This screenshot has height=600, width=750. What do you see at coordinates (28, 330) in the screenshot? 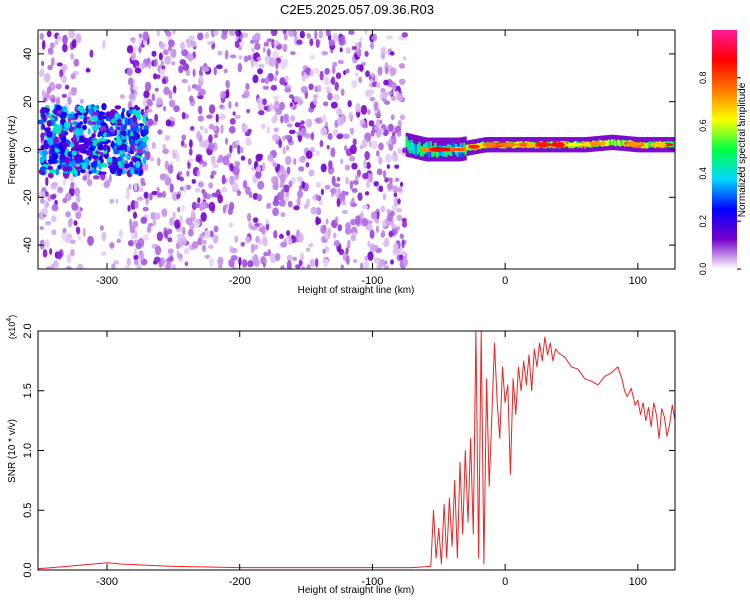
I see `y-tick-label: 2.0` at bounding box center [28, 330].